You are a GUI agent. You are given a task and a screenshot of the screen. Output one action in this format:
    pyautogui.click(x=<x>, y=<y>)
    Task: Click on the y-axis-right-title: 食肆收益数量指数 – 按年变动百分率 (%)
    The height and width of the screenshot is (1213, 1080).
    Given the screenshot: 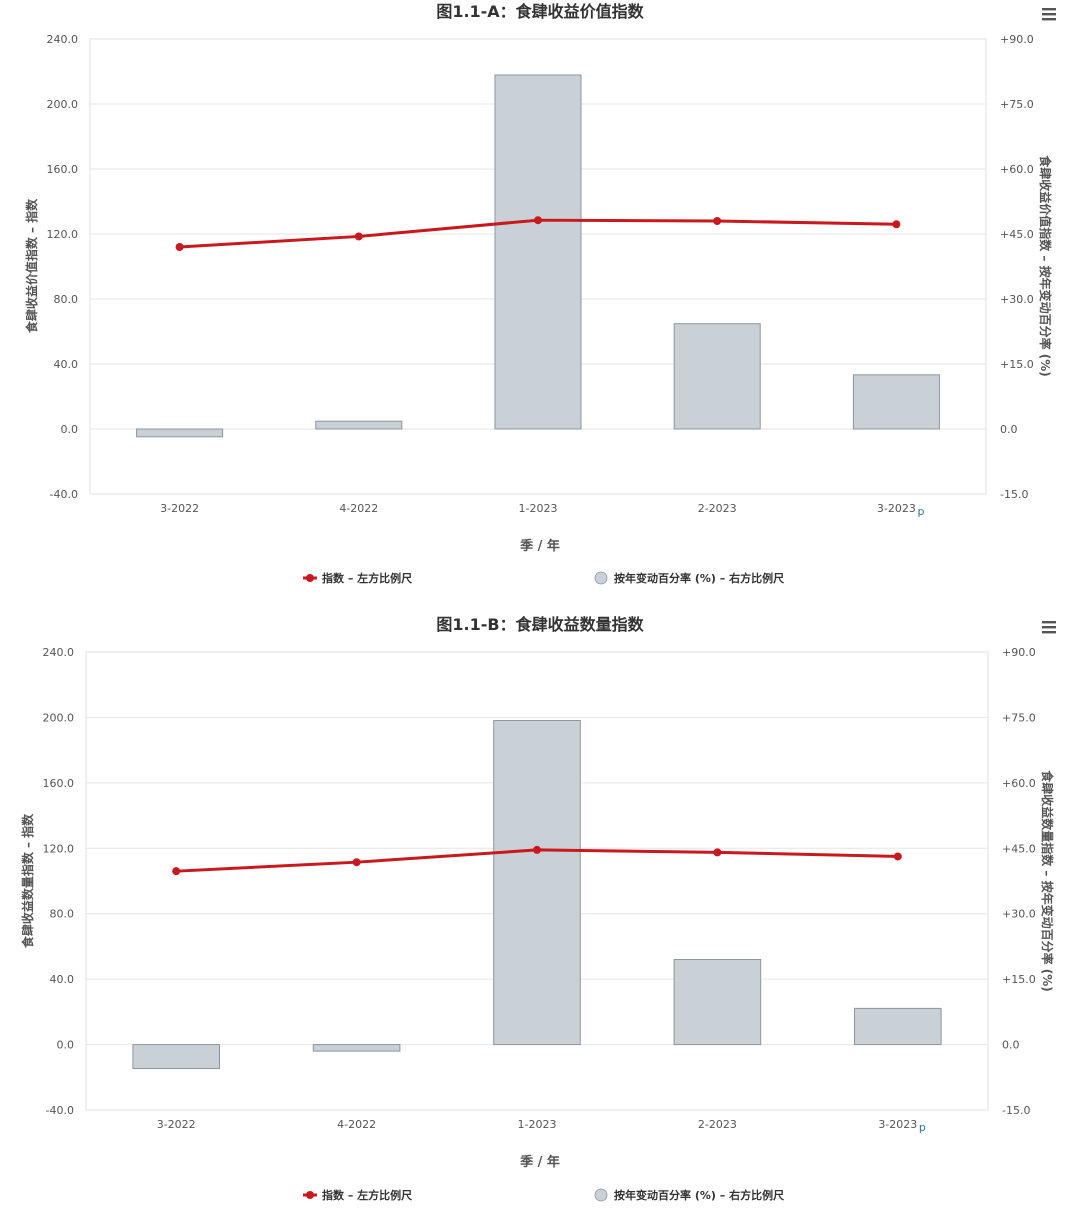 What is the action you would take?
    pyautogui.click(x=1047, y=880)
    